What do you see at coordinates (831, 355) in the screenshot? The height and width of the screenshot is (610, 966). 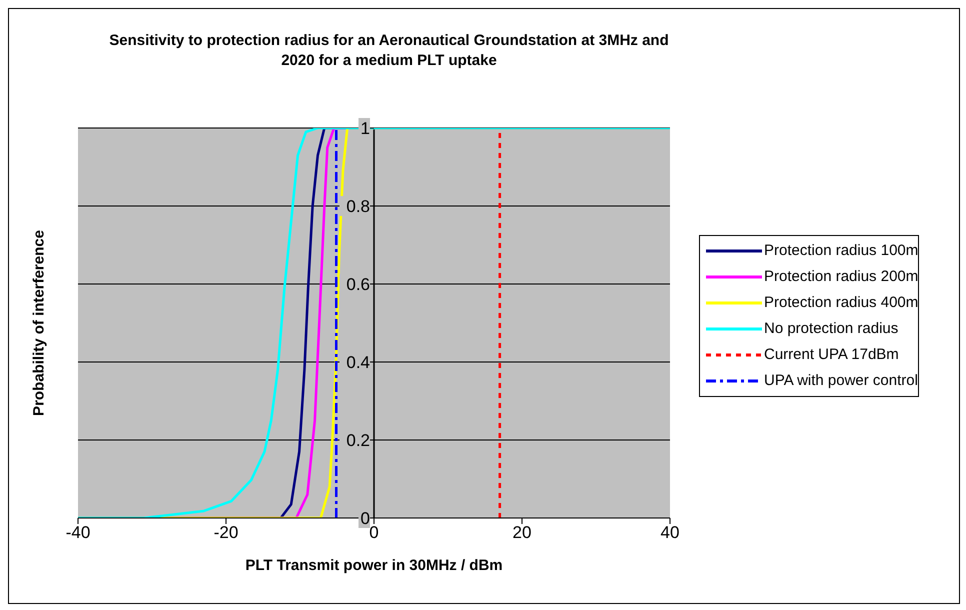 I see `legend-label: Current UPA 17dBm` at bounding box center [831, 355].